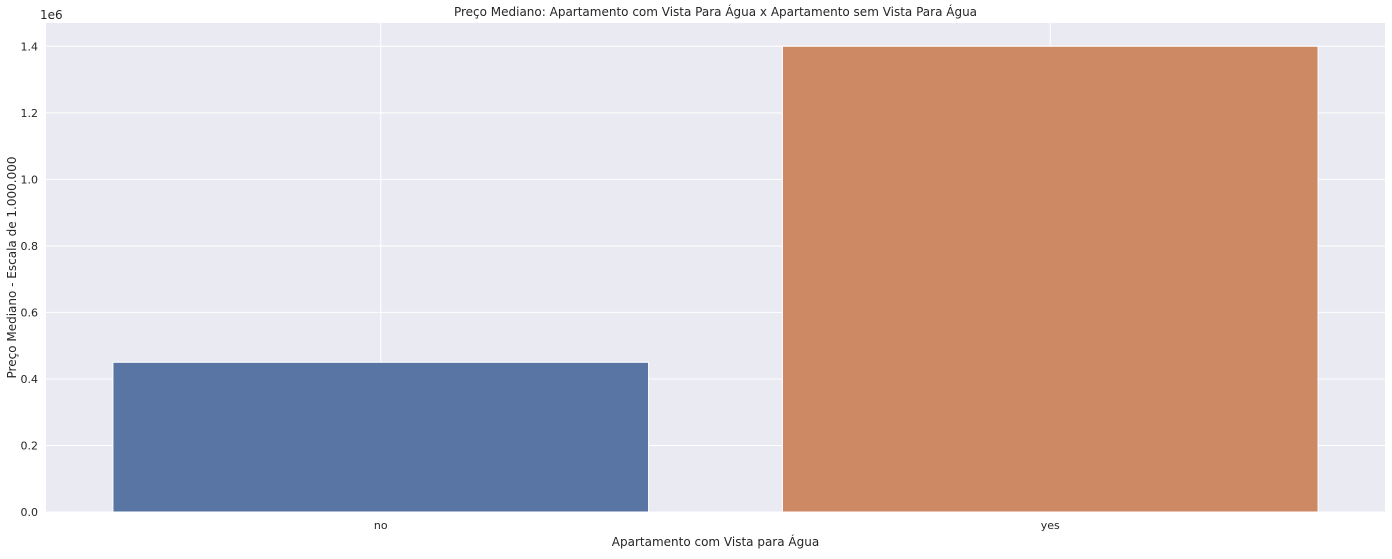 This screenshot has width=1392, height=559. What do you see at coordinates (30, 379) in the screenshot?
I see `y-tick-label: 0.4` at bounding box center [30, 379].